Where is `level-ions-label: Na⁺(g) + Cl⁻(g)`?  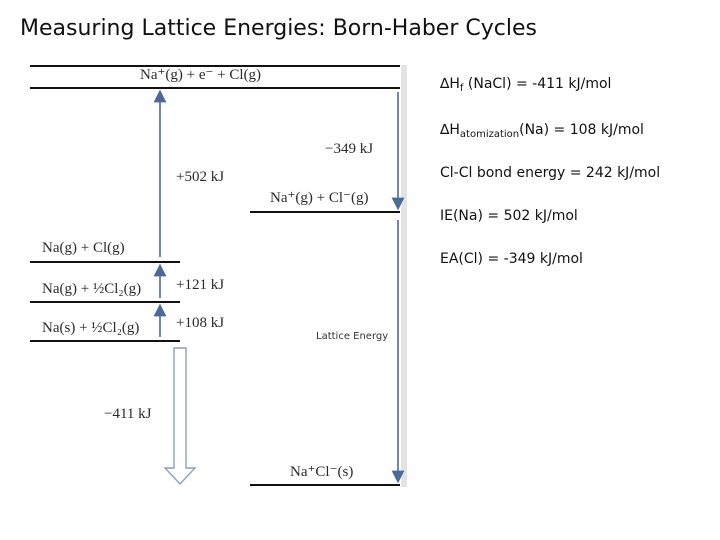
level-ions-label: Na⁺(g) + Cl⁻(g) is located at coordinates (319, 198).